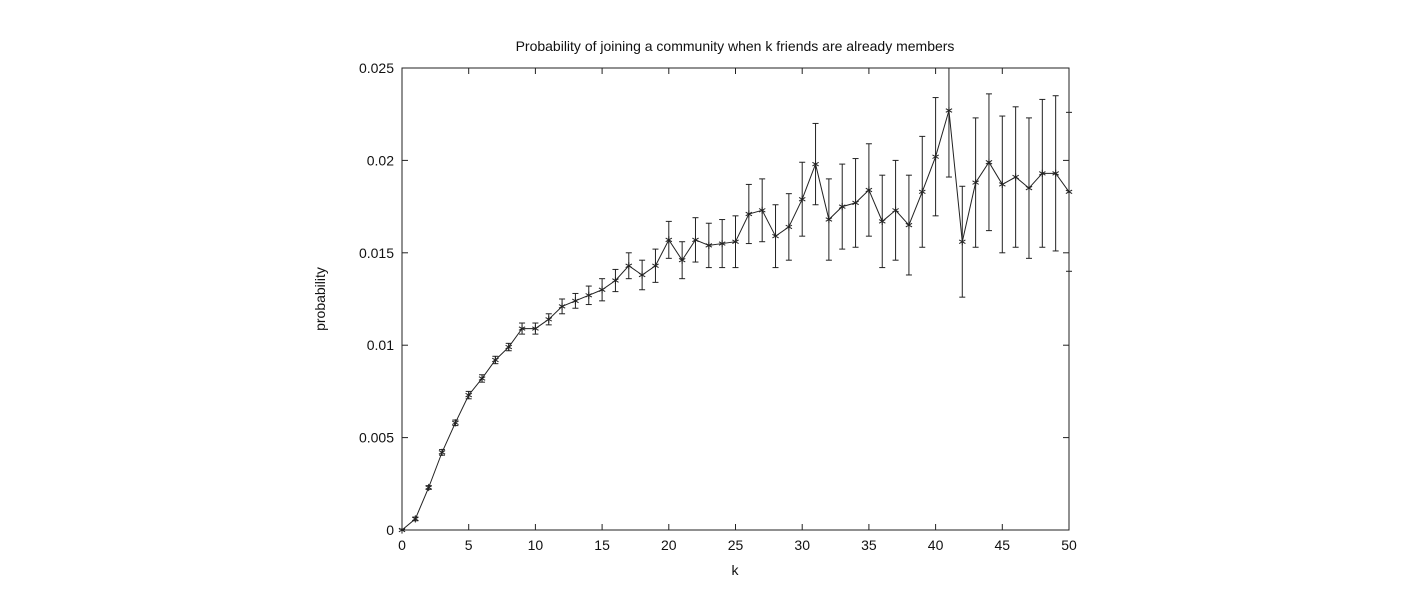 This screenshot has width=1416, height=602. What do you see at coordinates (380, 345) in the screenshot?
I see `y-tick-label: 0.01` at bounding box center [380, 345].